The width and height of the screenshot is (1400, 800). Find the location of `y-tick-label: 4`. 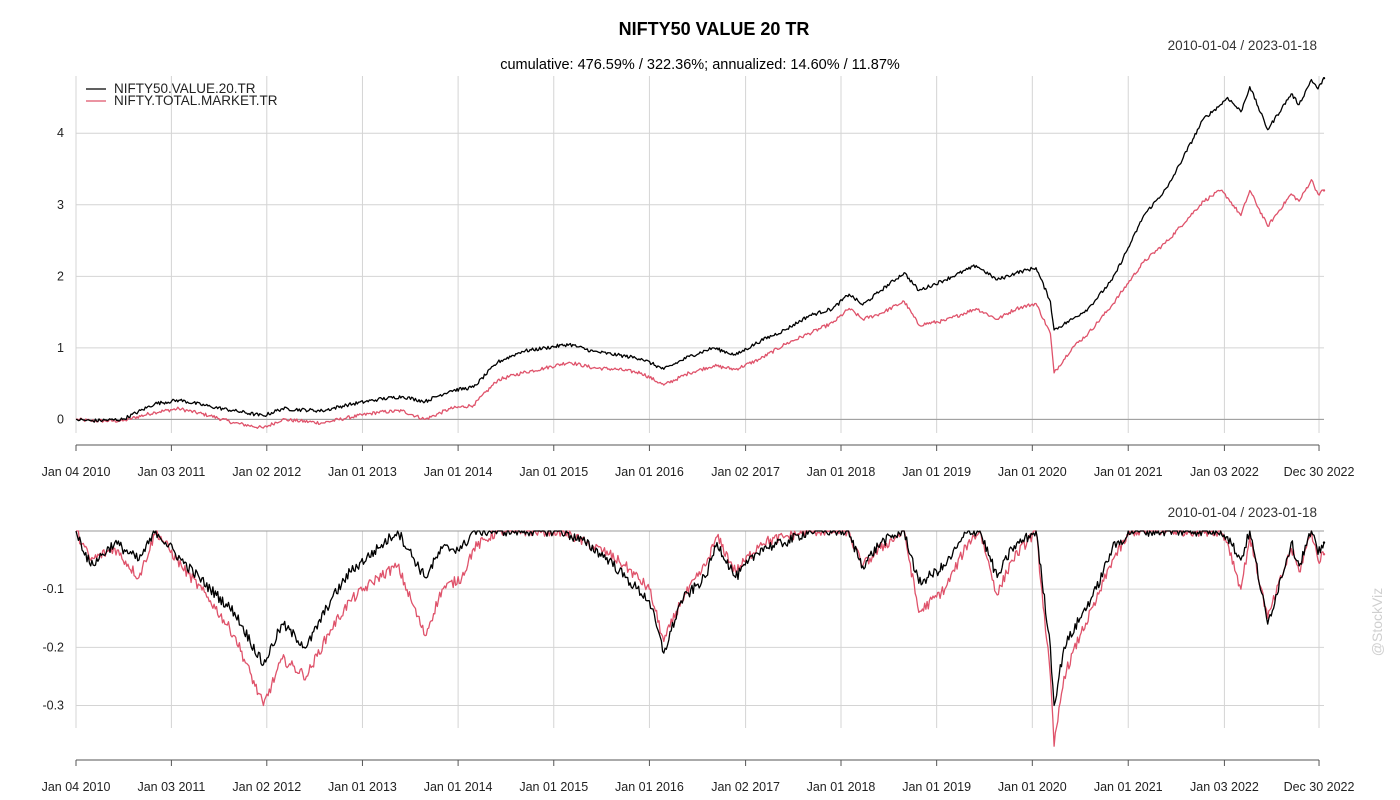

y-tick-label: 4 is located at coordinates (60, 133).